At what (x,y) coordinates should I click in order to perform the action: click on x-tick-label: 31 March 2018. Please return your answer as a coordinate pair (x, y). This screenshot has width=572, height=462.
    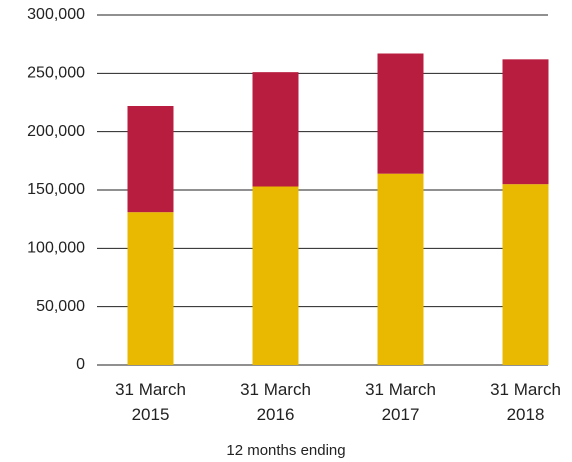
    Looking at the image, I should click on (525, 402).